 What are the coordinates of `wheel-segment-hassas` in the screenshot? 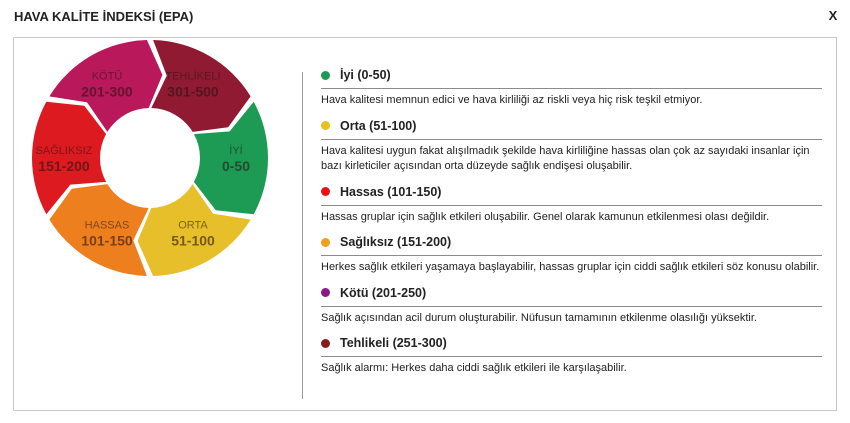 It's located at (99, 230).